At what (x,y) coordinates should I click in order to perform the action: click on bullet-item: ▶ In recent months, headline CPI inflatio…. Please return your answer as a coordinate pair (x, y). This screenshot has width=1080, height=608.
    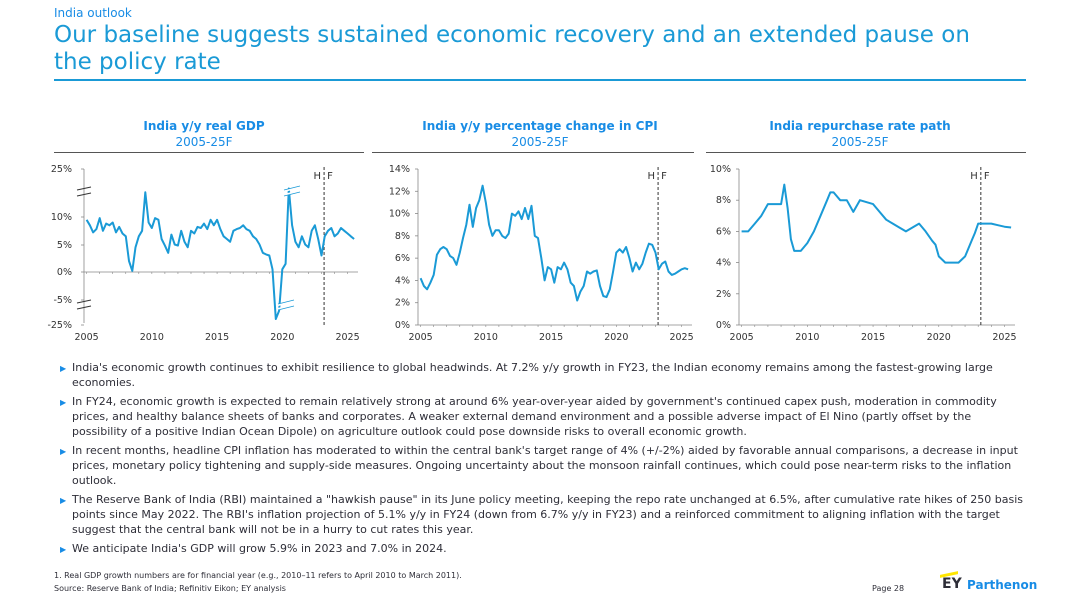
    Looking at the image, I should click on (543, 465).